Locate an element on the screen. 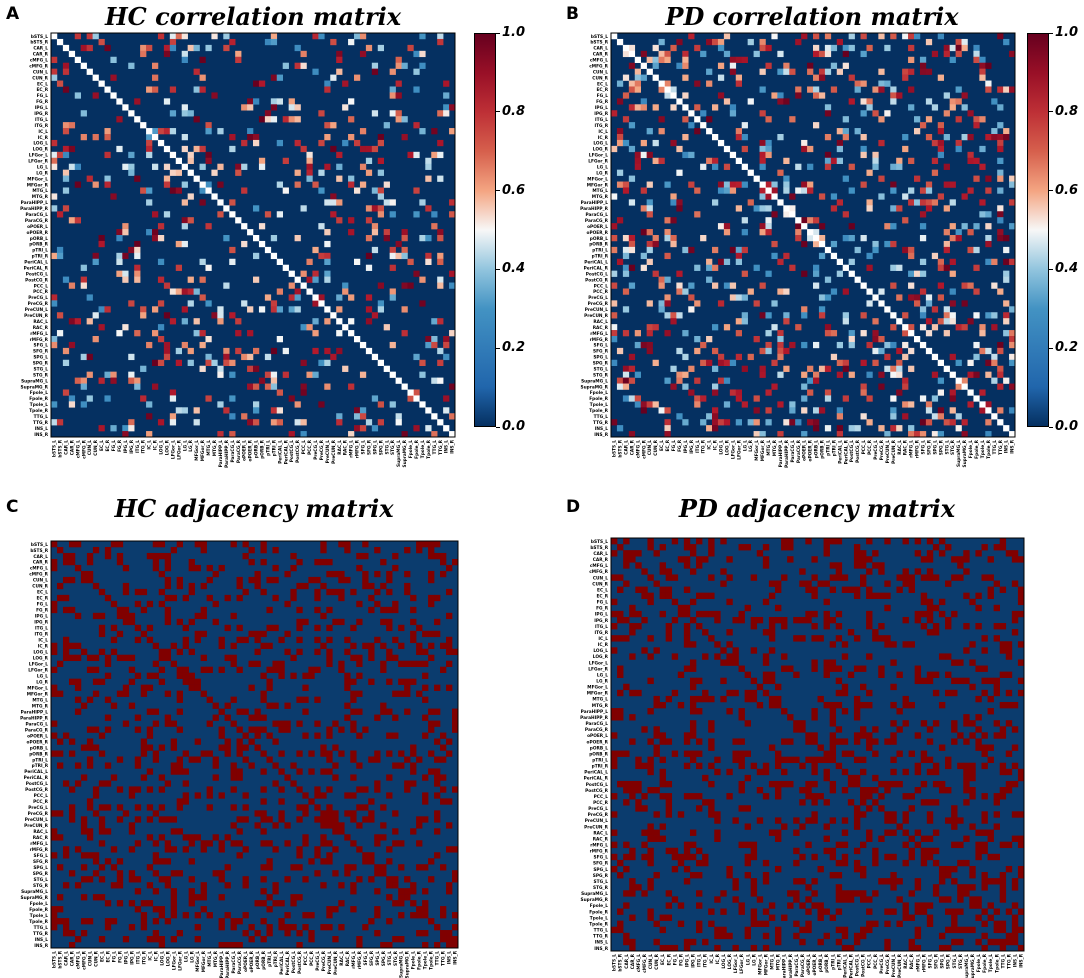 Image resolution: width=1084 pixels, height=978 pixels. panel-letter: B is located at coordinates (572, 14).